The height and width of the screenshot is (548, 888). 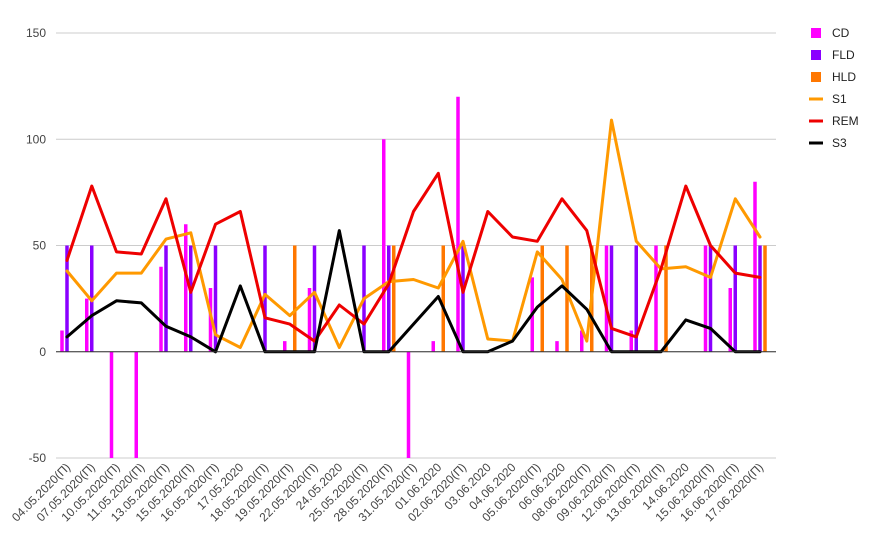 What do you see at coordinates (844, 77) in the screenshot?
I see `legend-label-hld: HLD` at bounding box center [844, 77].